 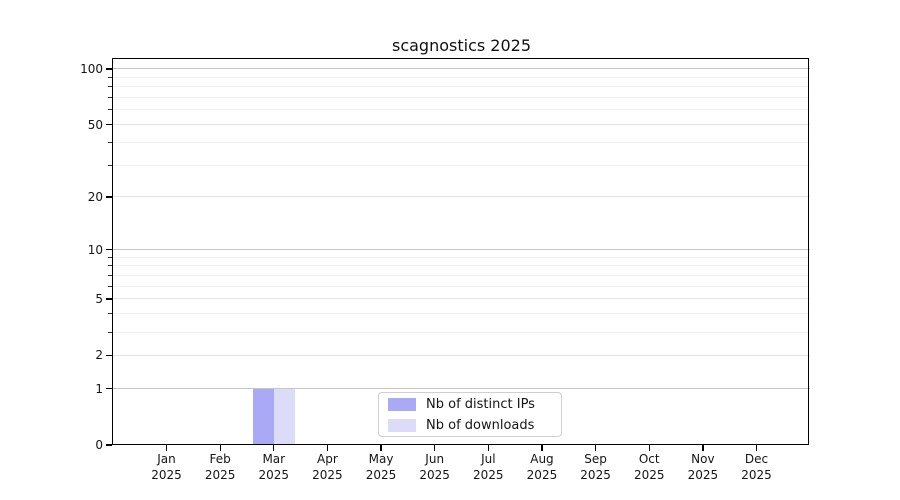 I want to click on x-tick-label: Nov 2025, so click(x=703, y=467).